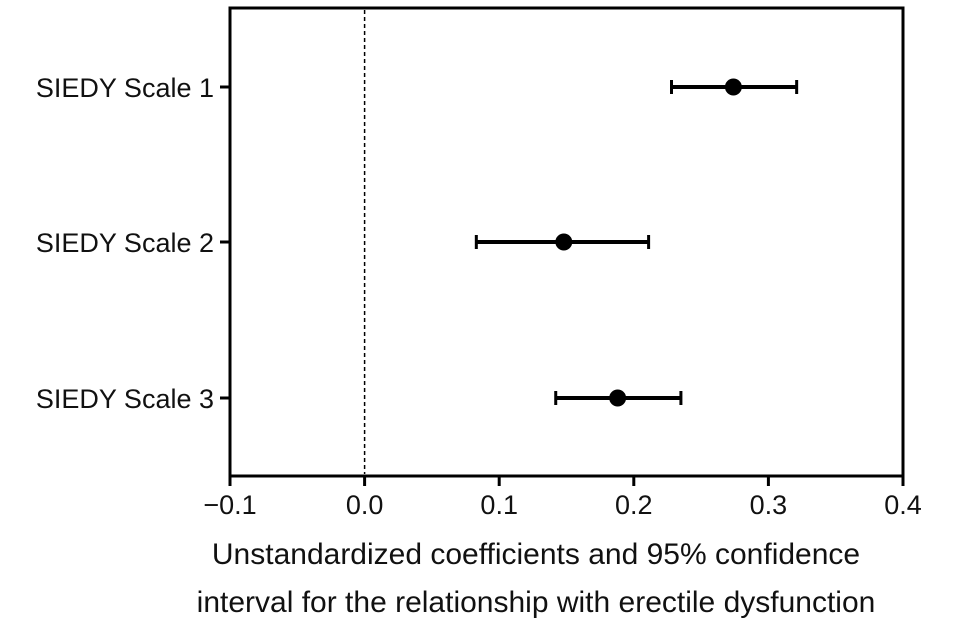 The height and width of the screenshot is (624, 954). I want to click on x-tick-label: 0.0, so click(365, 505).